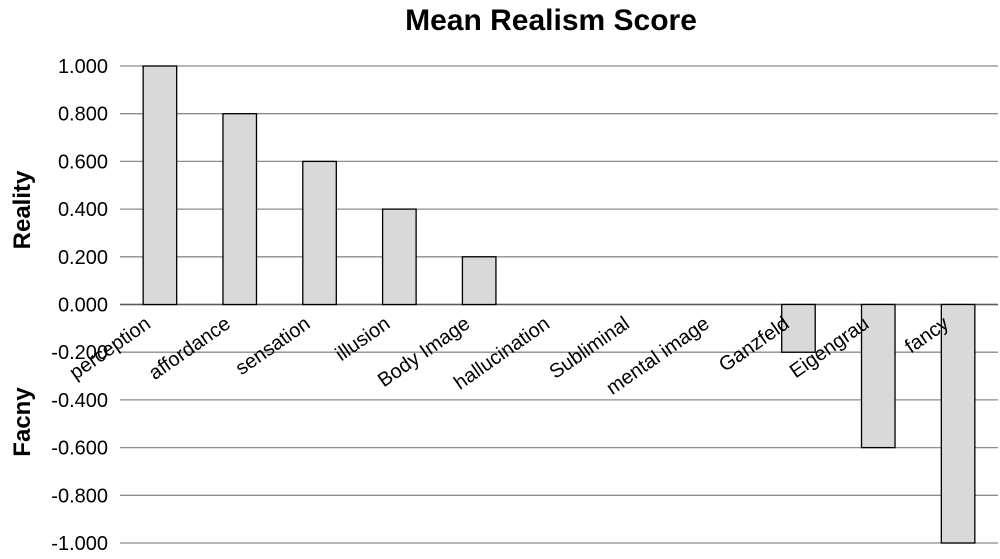  What do you see at coordinates (240, 209) in the screenshot?
I see `bar-affordance` at bounding box center [240, 209].